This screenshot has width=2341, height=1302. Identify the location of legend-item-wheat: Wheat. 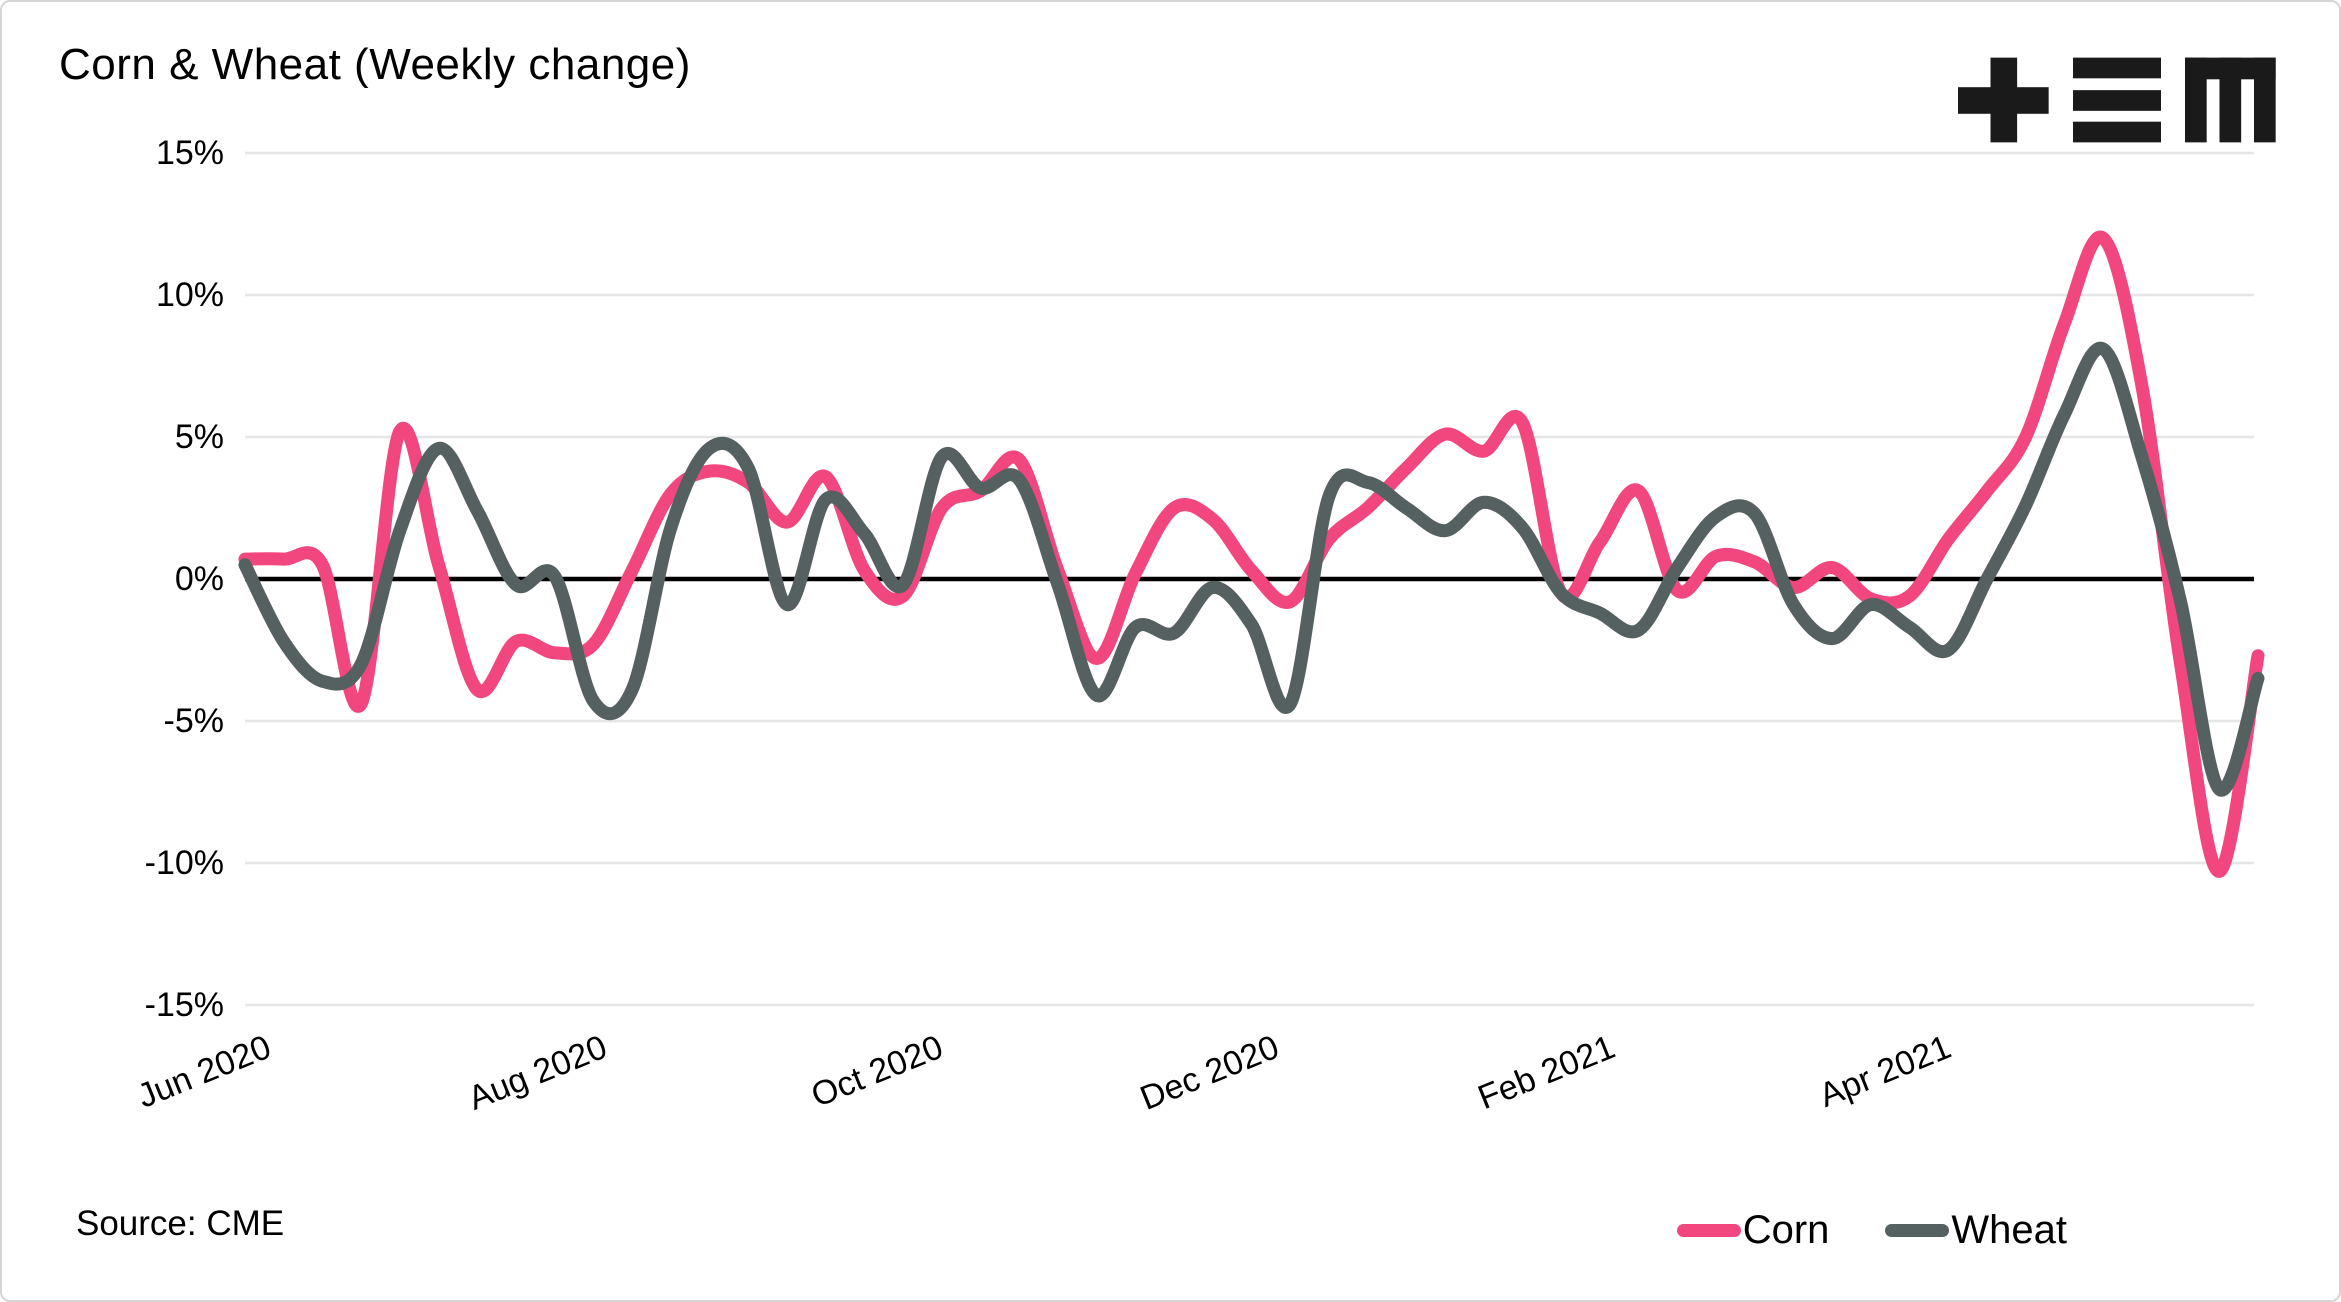
(1976, 1230).